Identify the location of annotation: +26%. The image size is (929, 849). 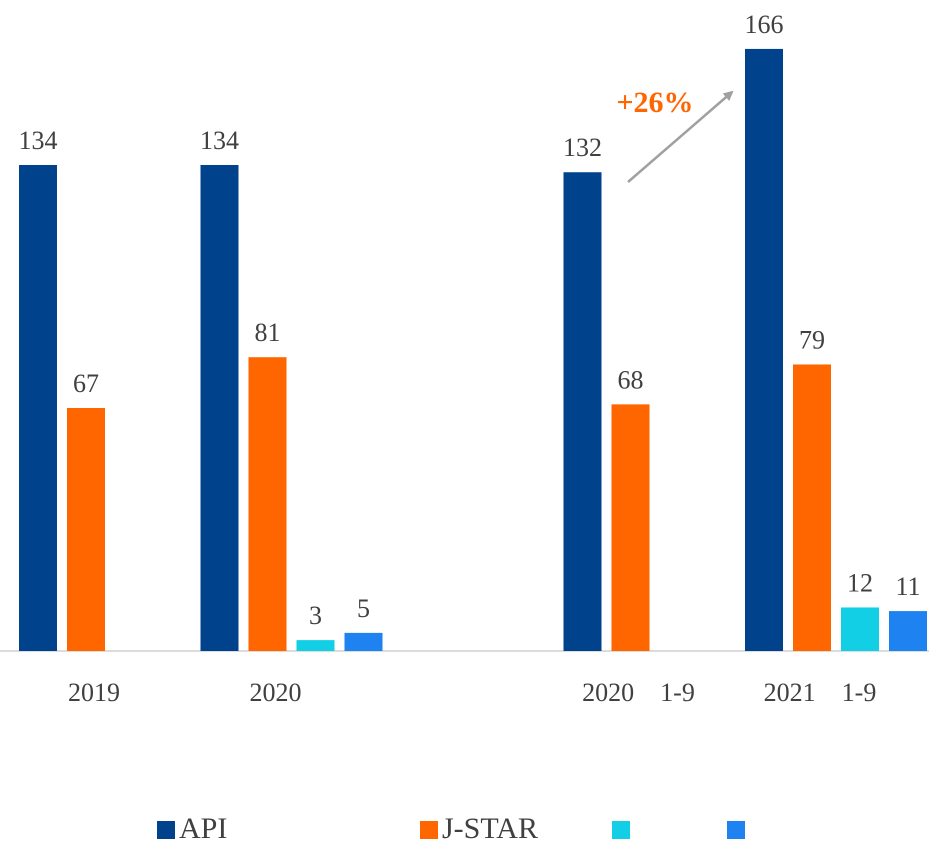
(654, 102).